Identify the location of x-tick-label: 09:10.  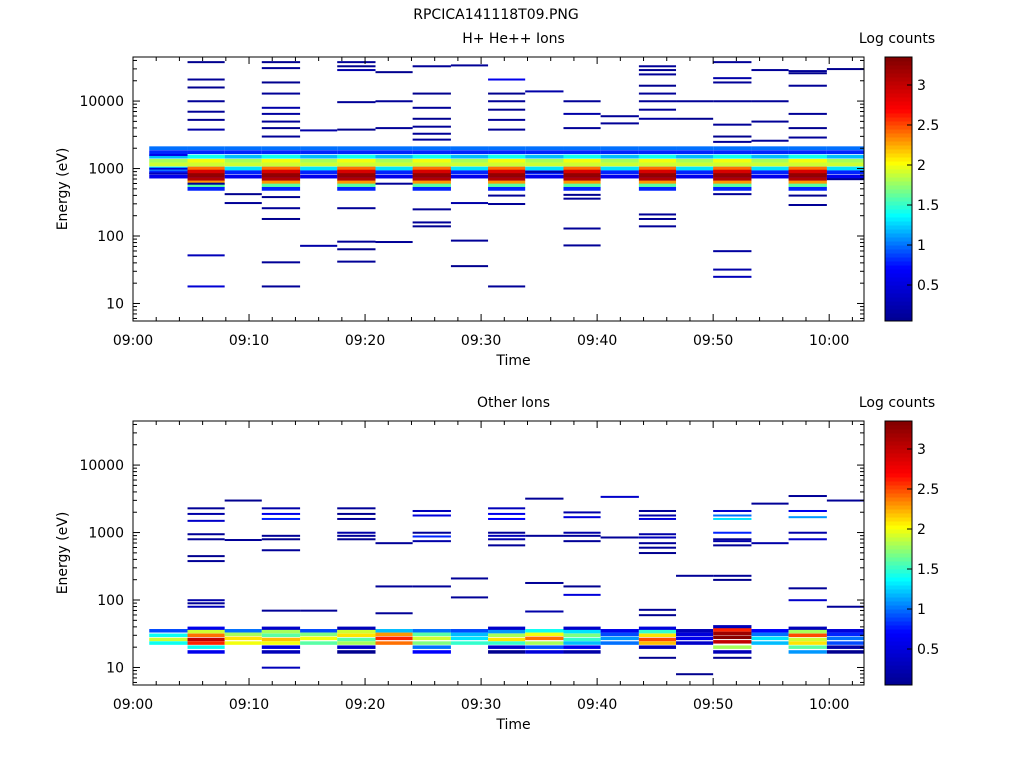
(249, 705).